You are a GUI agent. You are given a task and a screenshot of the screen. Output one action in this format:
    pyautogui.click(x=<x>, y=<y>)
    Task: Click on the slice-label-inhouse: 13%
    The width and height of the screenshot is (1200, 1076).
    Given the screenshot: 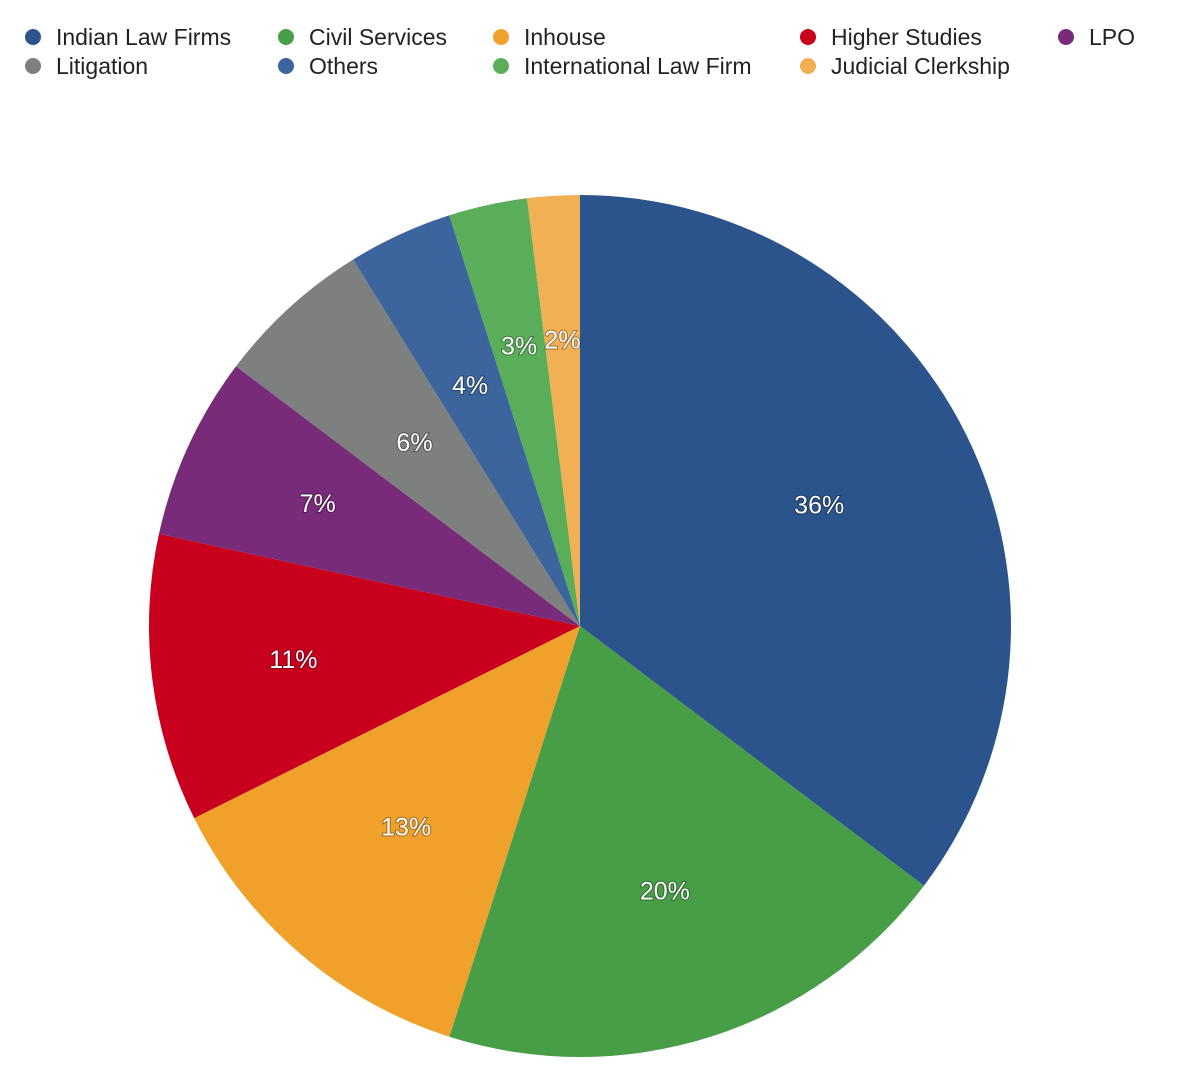 What is the action you would take?
    pyautogui.click(x=406, y=828)
    